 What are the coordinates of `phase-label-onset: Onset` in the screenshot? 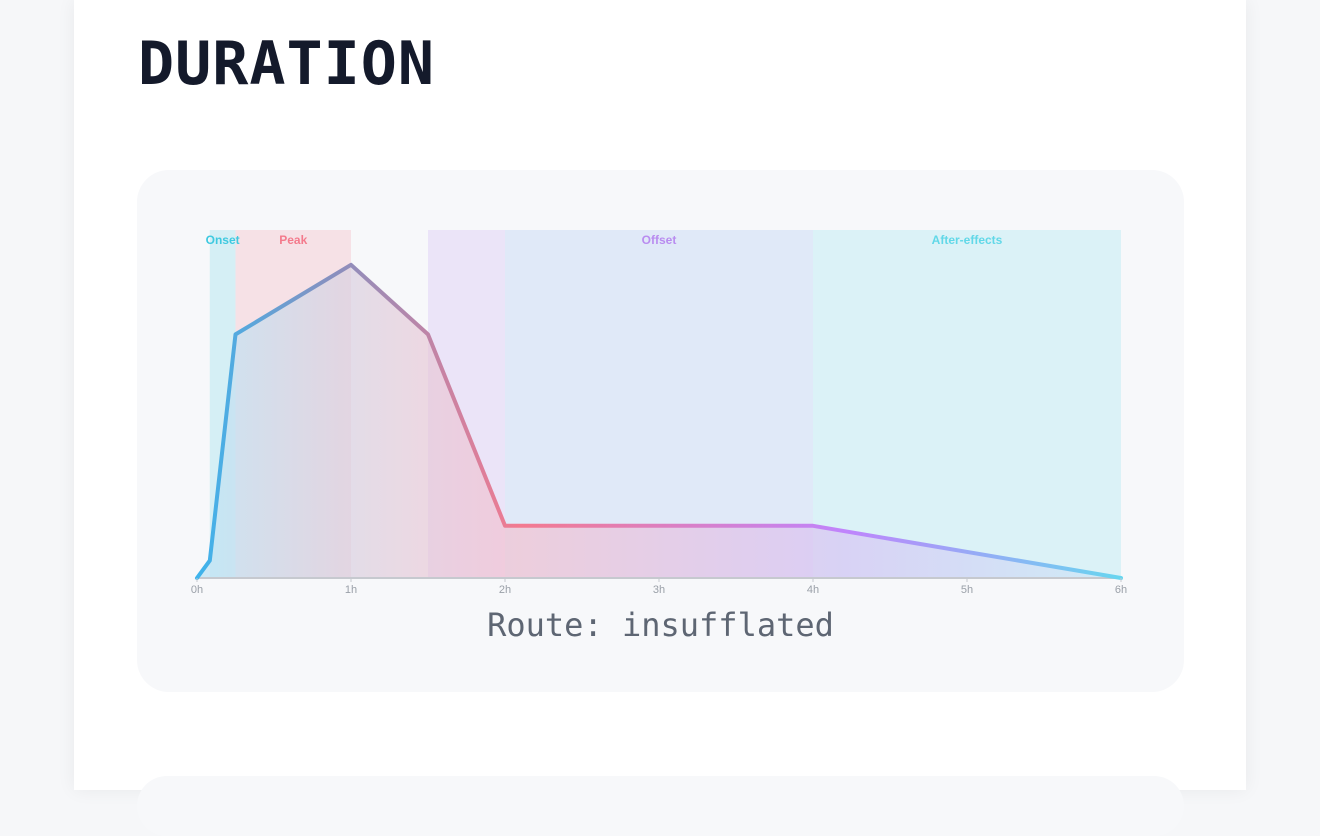 It's located at (223, 240).